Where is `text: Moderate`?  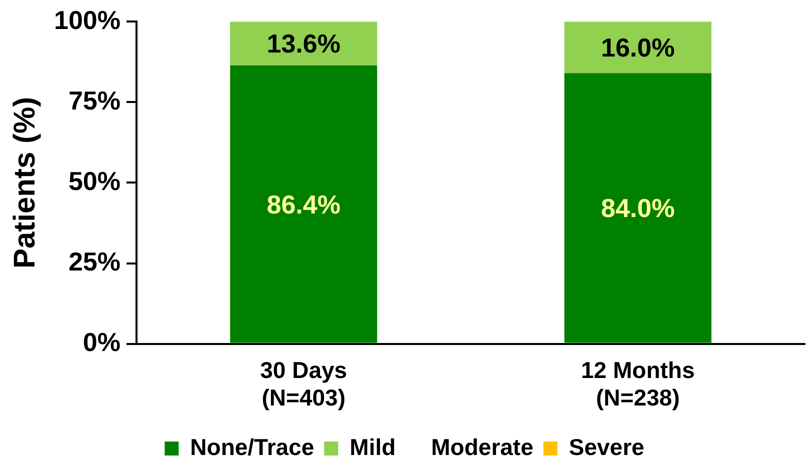
text: Moderate is located at coordinates (482, 447).